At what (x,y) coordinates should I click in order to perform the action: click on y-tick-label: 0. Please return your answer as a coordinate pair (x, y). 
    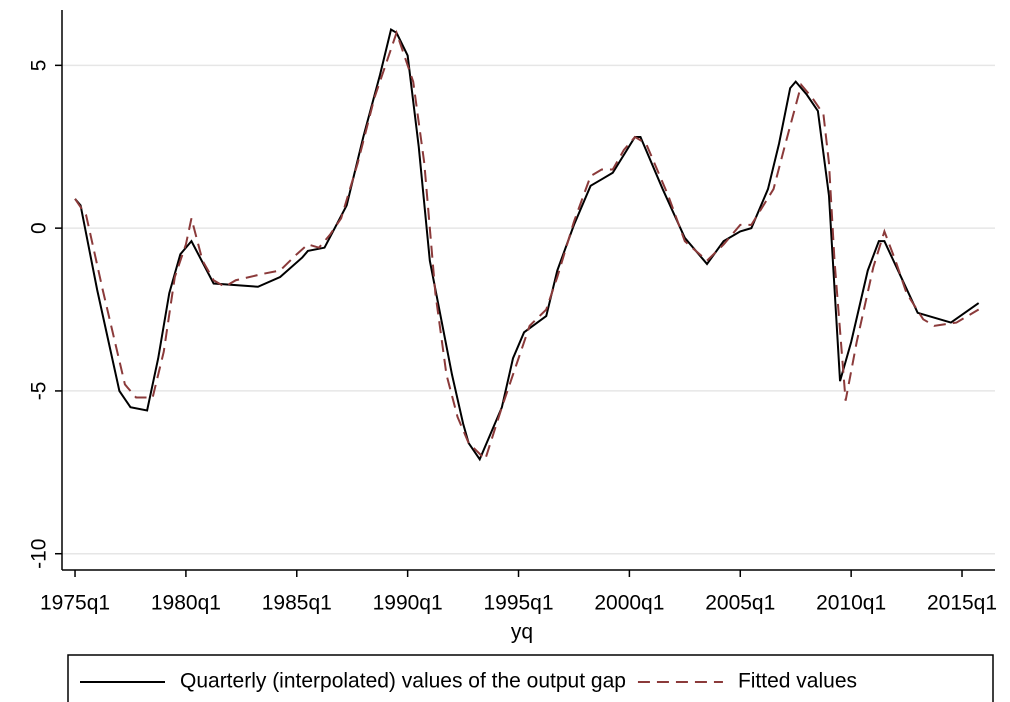
    Looking at the image, I should click on (39, 228).